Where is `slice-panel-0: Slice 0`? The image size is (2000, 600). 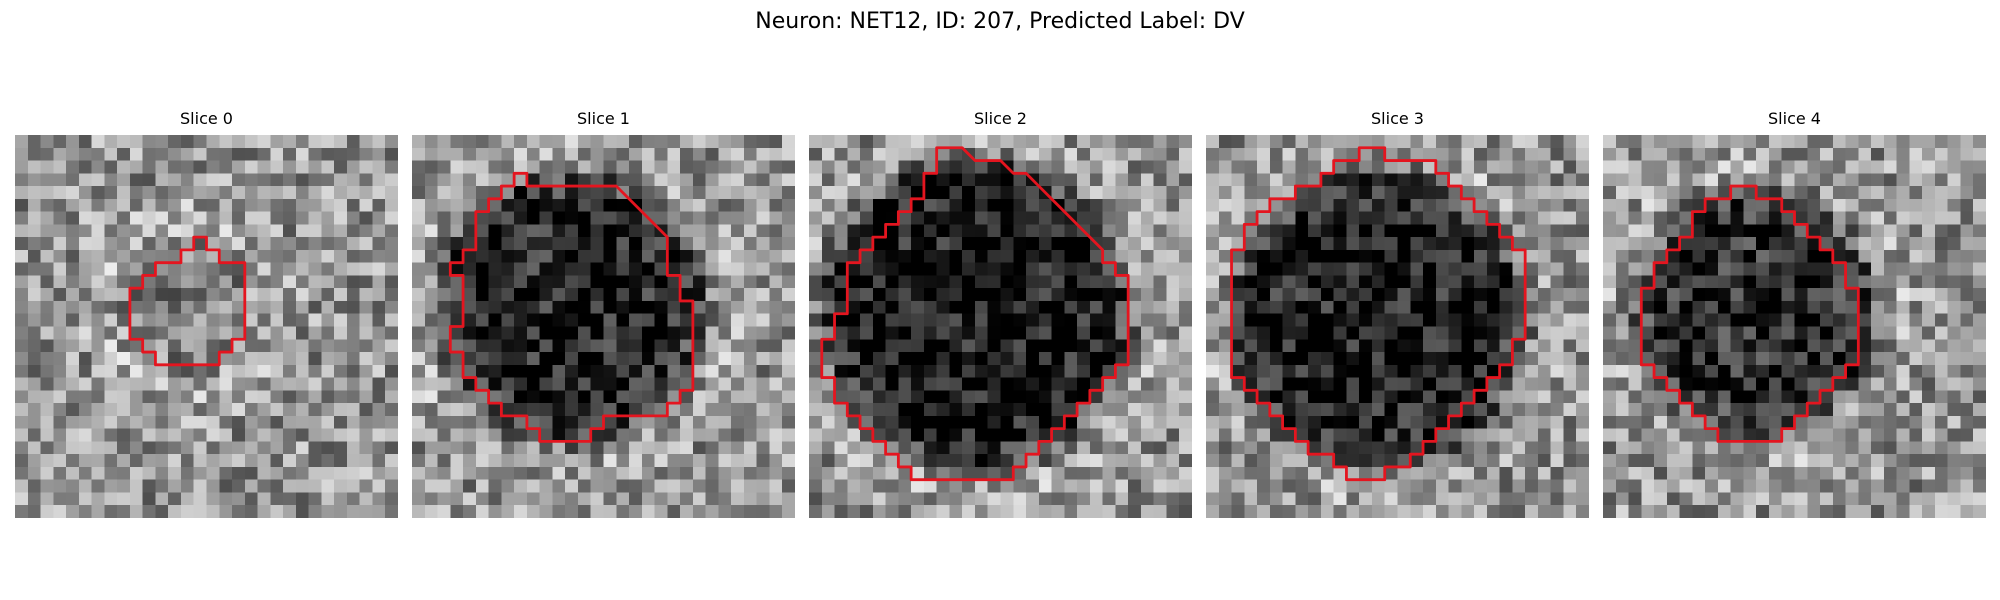
slice-panel-0: Slice 0 is located at coordinates (206, 315).